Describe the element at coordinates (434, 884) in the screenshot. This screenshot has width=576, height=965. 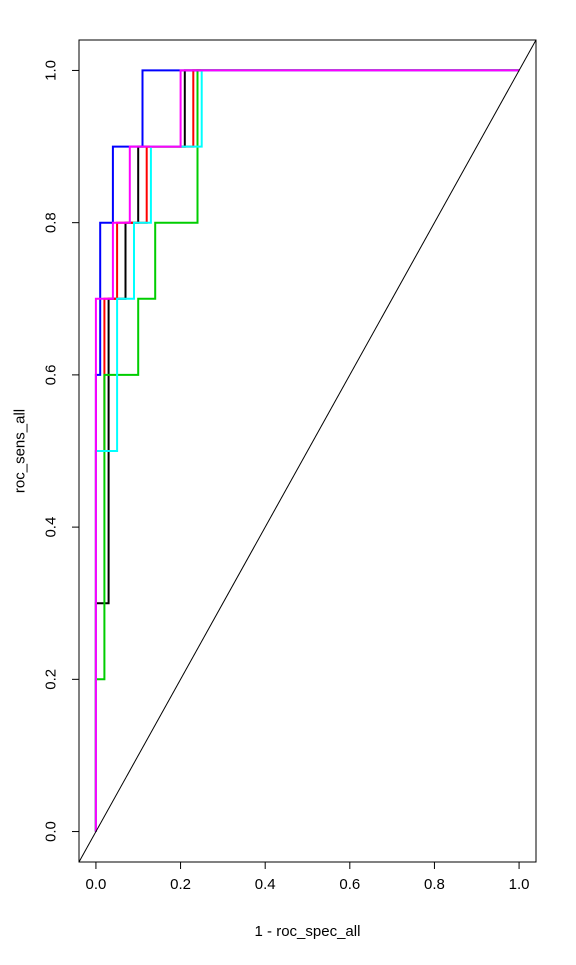
I see `x-tick-label: 0.8` at that location.